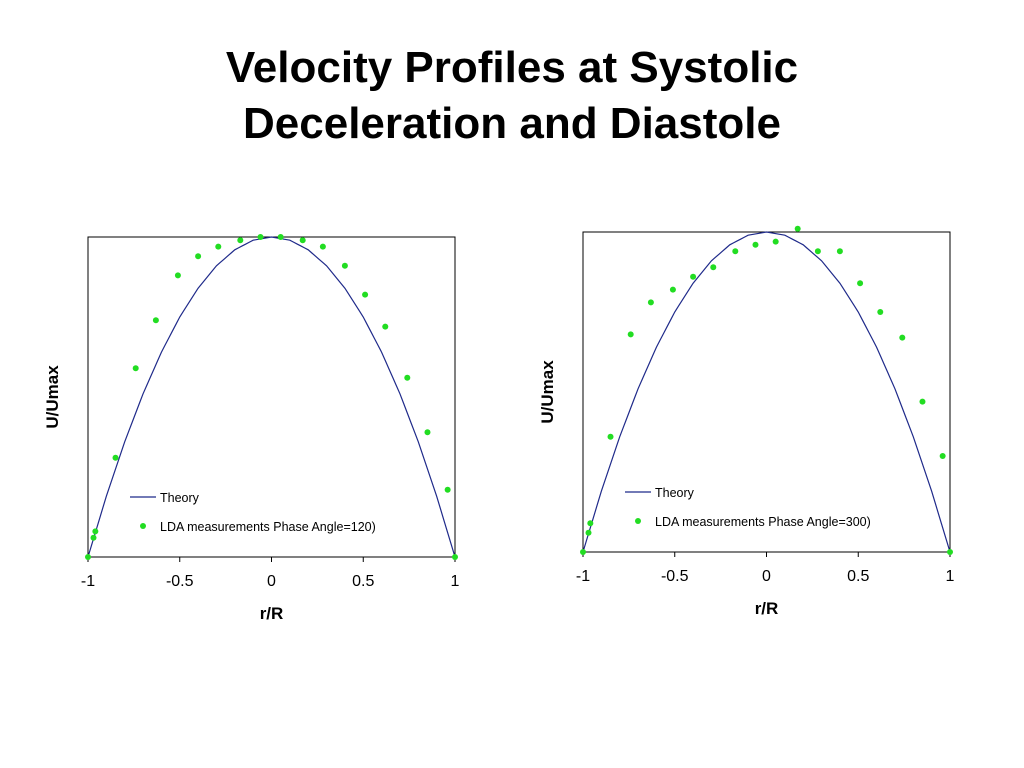 Image resolution: width=1024 pixels, height=768 pixels. What do you see at coordinates (512, 67) in the screenshot?
I see `slide-title-line-1: Velocity Profiles at Systolic` at bounding box center [512, 67].